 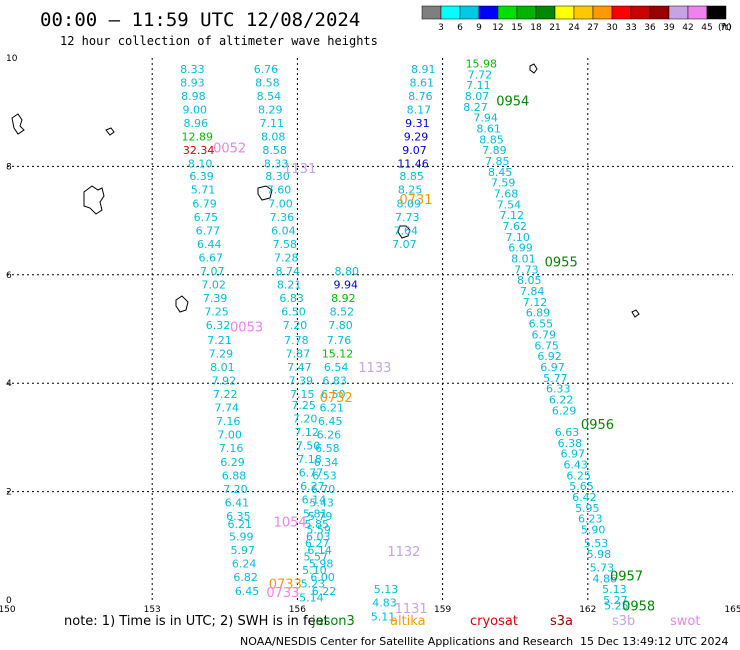 What do you see at coordinates (324, 475) in the screenshot?
I see `data-value-label: 6.53` at bounding box center [324, 475].